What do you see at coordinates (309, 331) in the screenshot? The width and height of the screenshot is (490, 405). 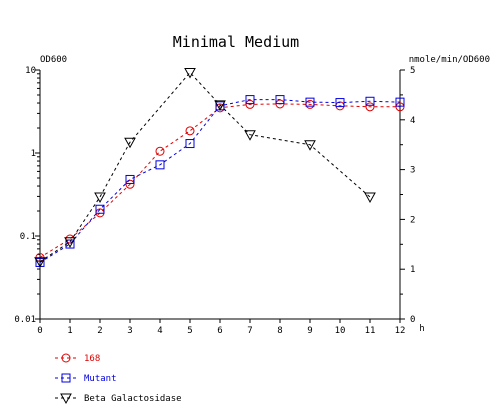 I see `x-tick-label: 9` at bounding box center [309, 331].